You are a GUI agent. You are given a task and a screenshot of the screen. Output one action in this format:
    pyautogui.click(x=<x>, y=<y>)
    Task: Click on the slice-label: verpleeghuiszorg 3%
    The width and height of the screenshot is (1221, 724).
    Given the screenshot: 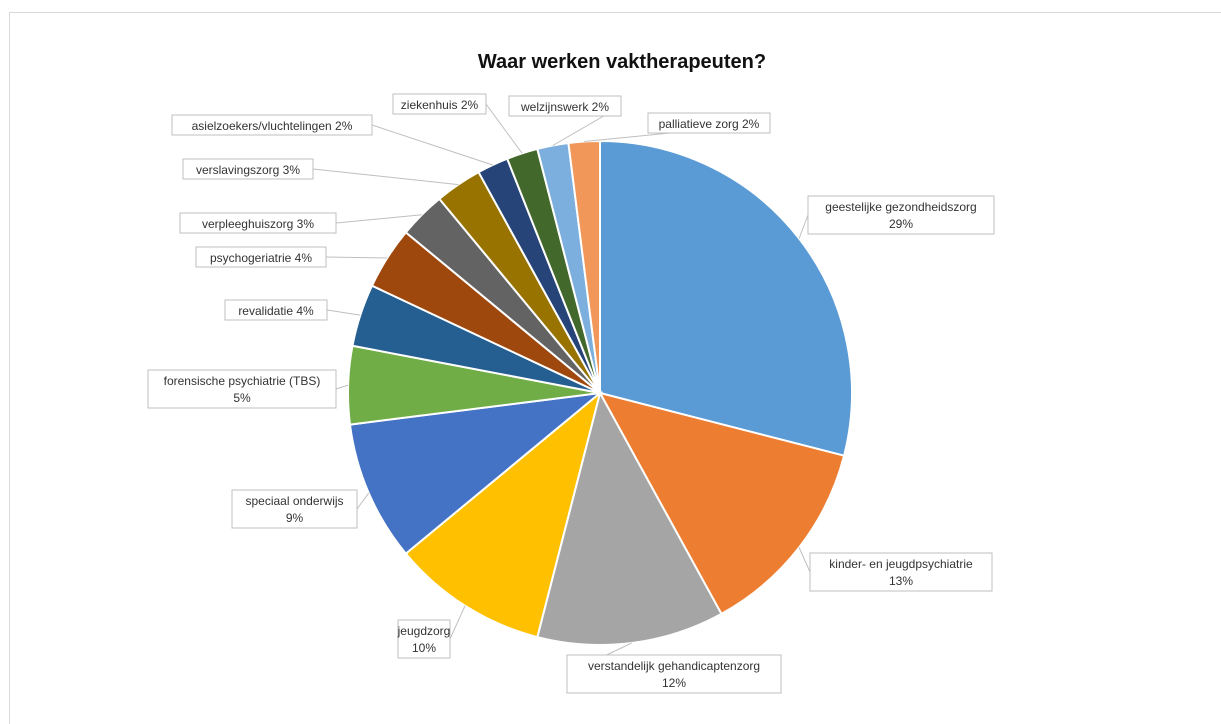 What is the action you would take?
    pyautogui.click(x=258, y=224)
    